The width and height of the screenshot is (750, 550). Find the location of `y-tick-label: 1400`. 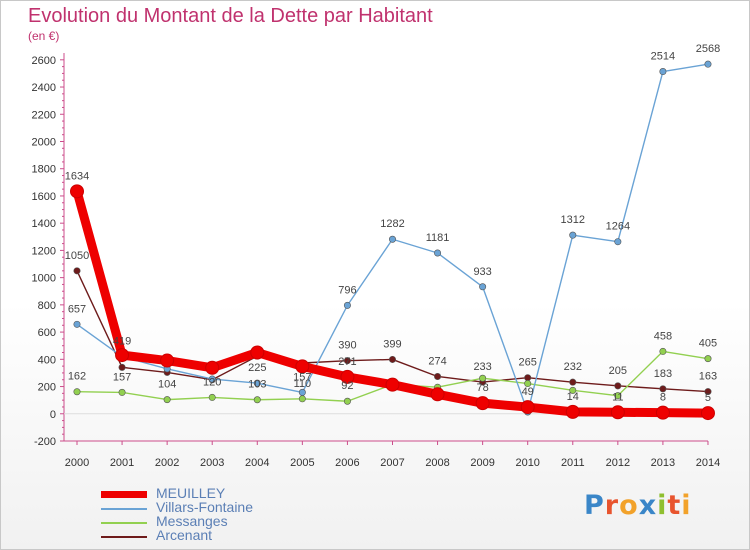

y-tick-label: 1400 is located at coordinates (44, 224).